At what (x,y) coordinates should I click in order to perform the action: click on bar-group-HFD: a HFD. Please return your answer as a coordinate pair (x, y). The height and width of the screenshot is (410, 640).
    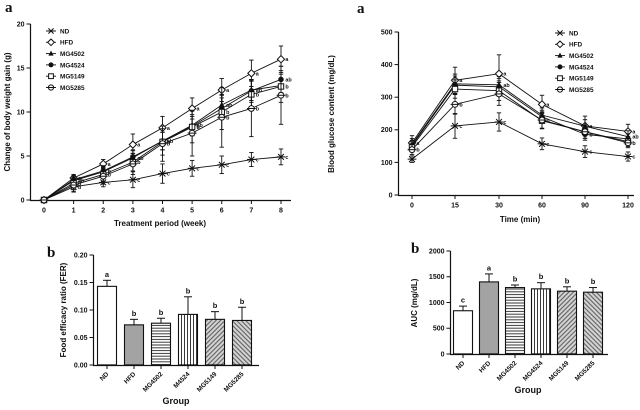
    Looking at the image, I should click on (489, 318).